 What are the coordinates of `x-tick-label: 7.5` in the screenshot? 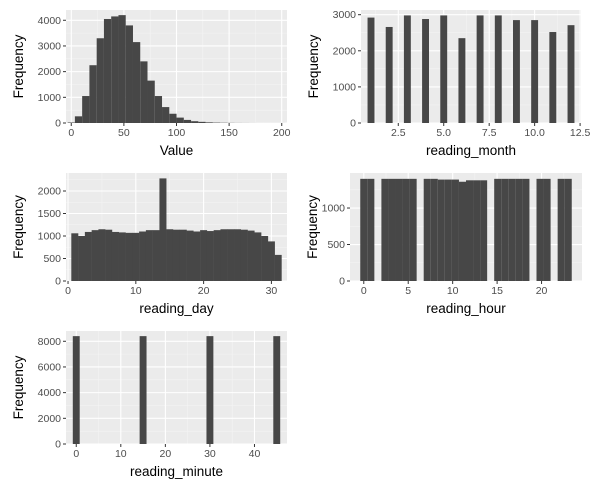 It's located at (489, 133).